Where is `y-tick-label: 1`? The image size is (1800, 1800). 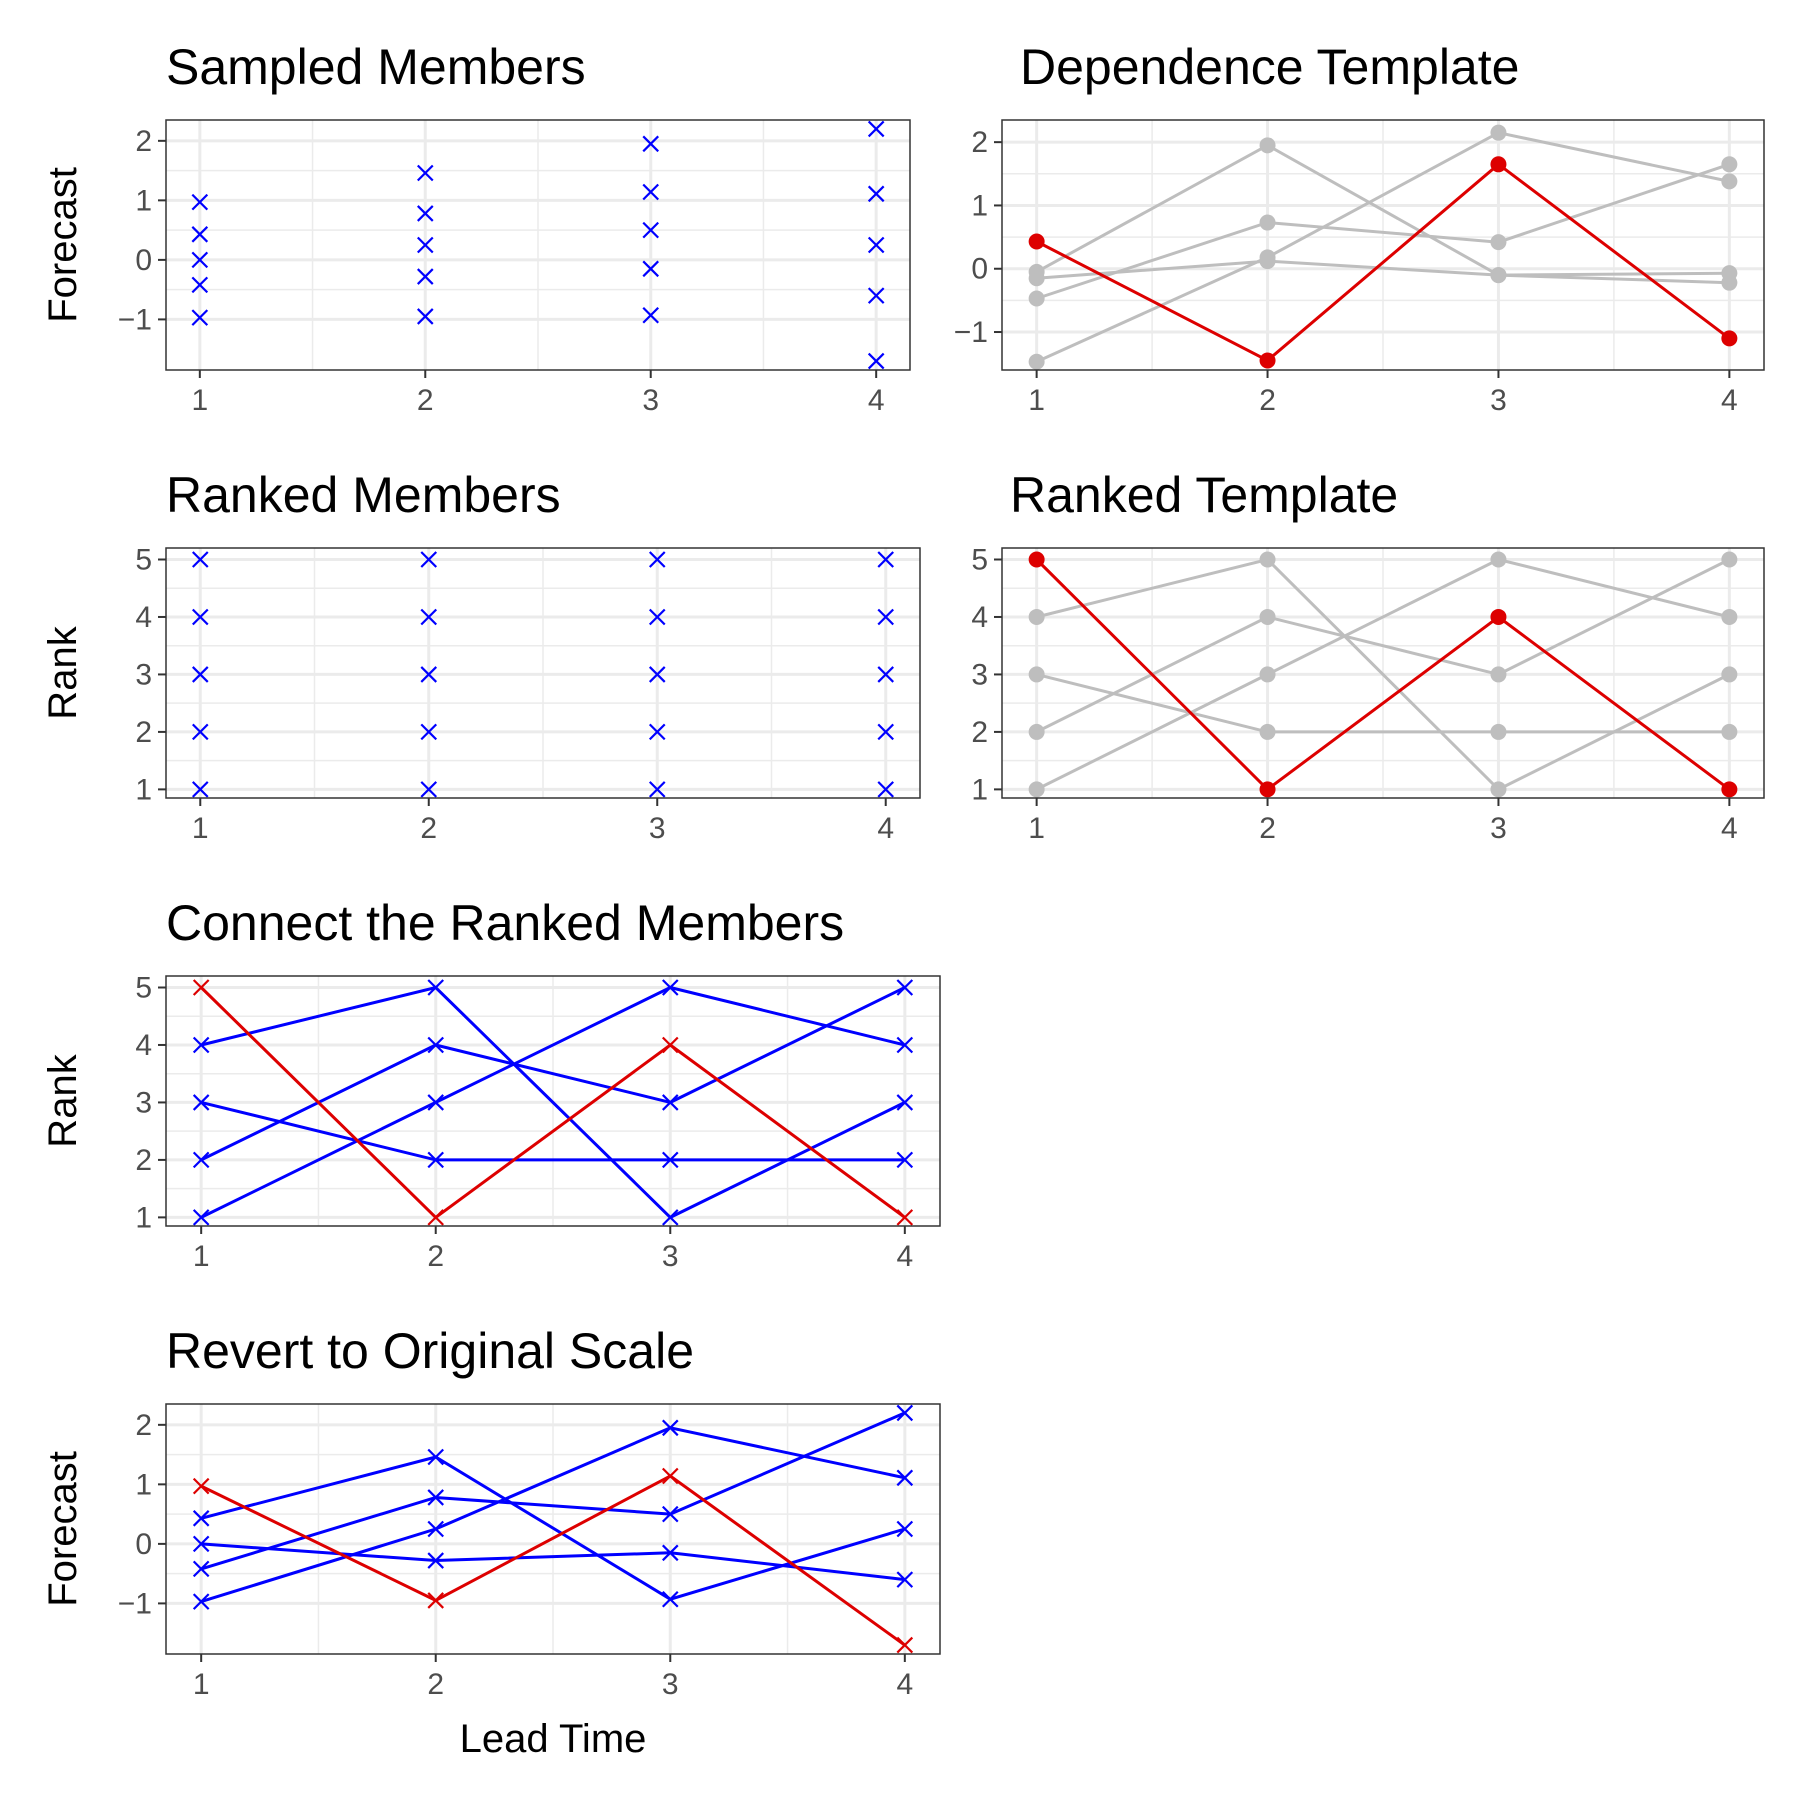
y-tick-label: 1 is located at coordinates (979, 205).